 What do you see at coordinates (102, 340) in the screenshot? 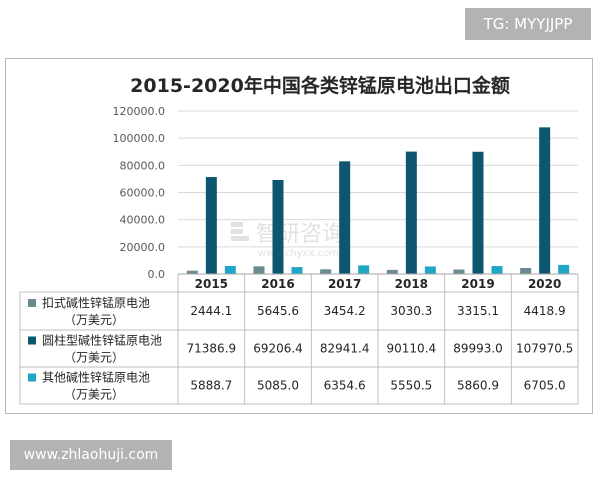
I see `legend-label: 圆柱型碱性锌锰原电池` at bounding box center [102, 340].